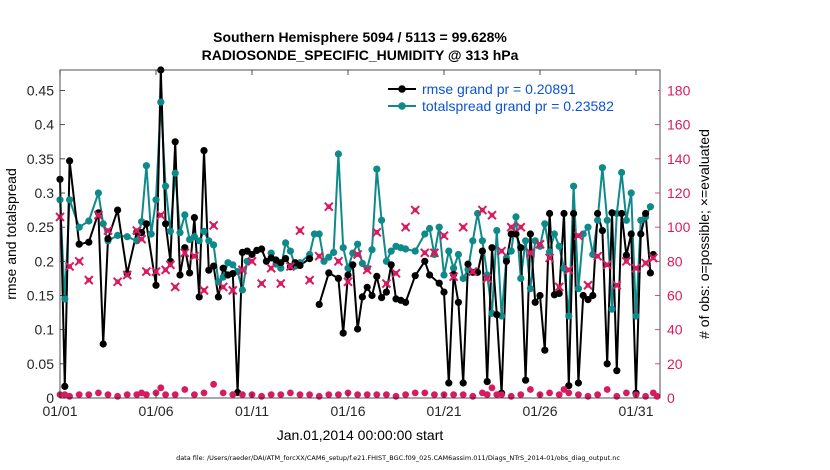  What do you see at coordinates (45, 330) in the screenshot?
I see `y-tick-label: 0.1` at bounding box center [45, 330].